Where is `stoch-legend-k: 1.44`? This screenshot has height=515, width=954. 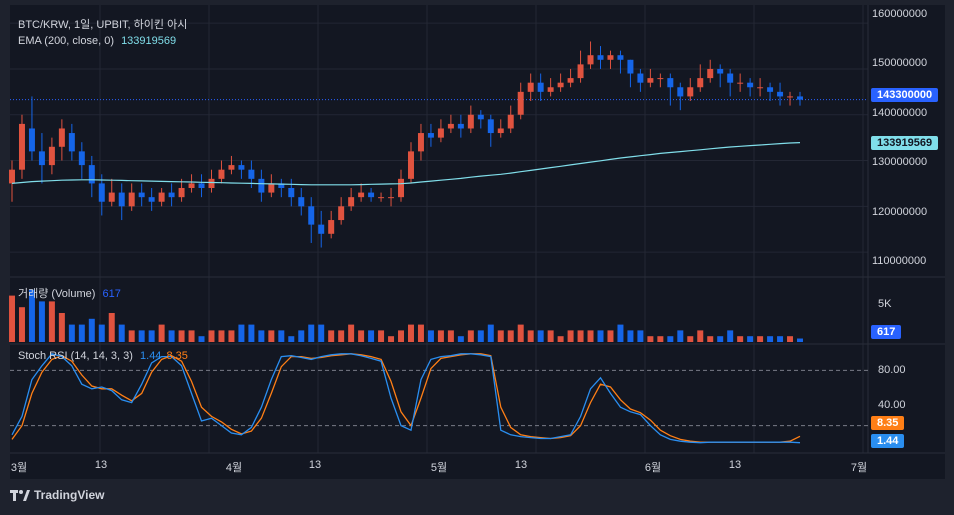
stoch-legend-k: 1.44 is located at coordinates (151, 356).